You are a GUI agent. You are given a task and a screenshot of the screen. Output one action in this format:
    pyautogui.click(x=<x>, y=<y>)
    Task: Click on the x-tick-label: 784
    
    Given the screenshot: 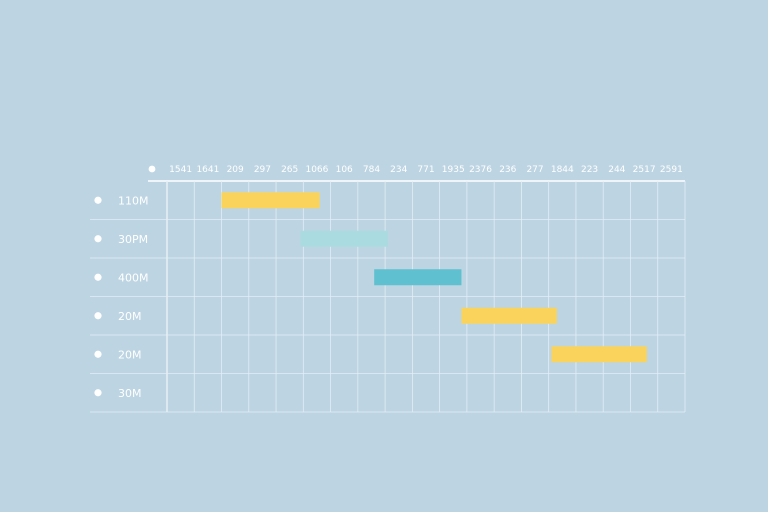 What is the action you would take?
    pyautogui.click(x=371, y=170)
    